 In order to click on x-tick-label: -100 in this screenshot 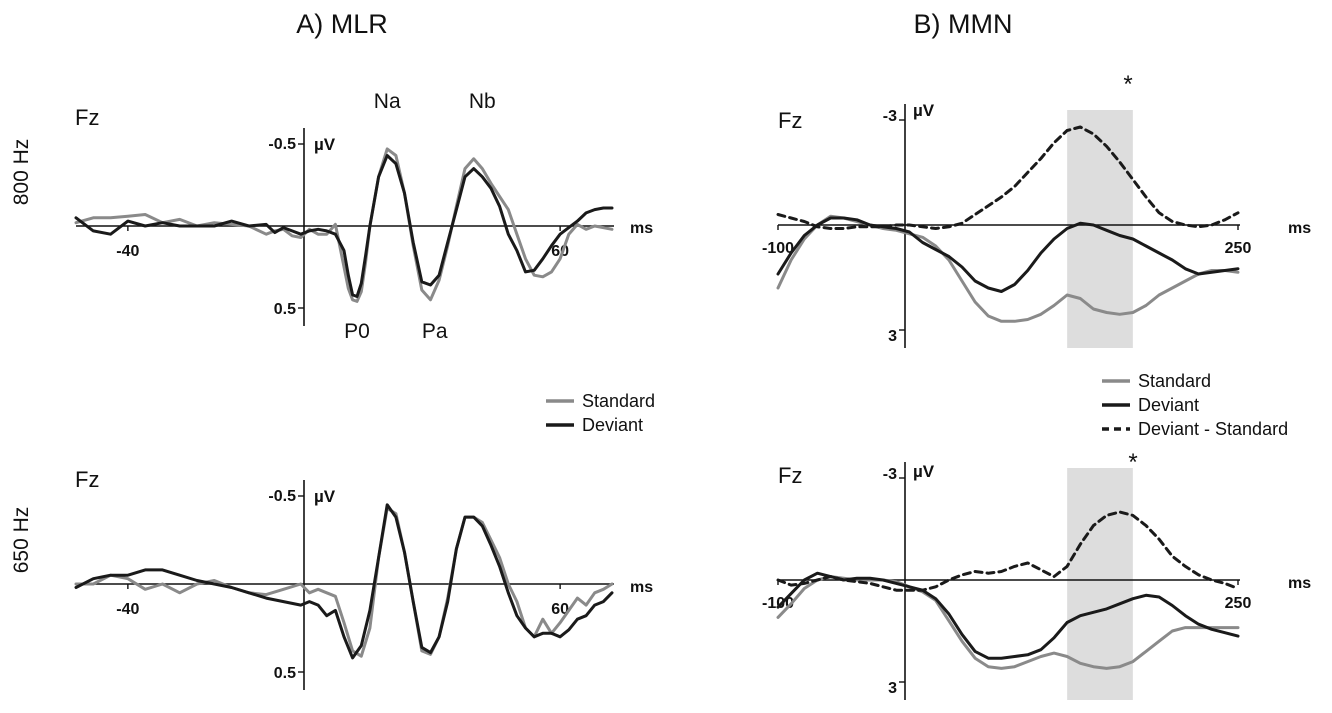, I will do `click(778, 248)`.